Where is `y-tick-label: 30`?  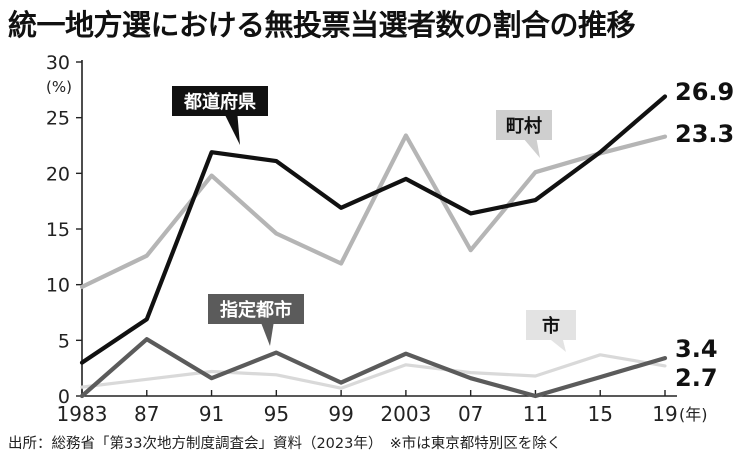
y-tick-label: 30 is located at coordinates (58, 63).